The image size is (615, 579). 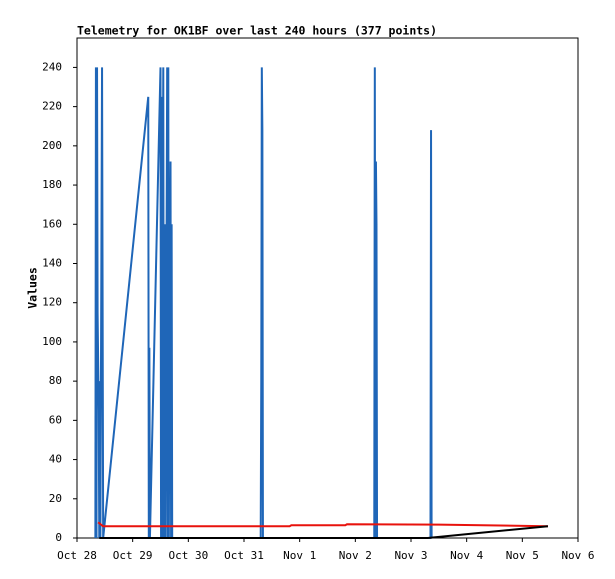 What do you see at coordinates (55, 419) in the screenshot?
I see `y-tick-label: 60` at bounding box center [55, 419].